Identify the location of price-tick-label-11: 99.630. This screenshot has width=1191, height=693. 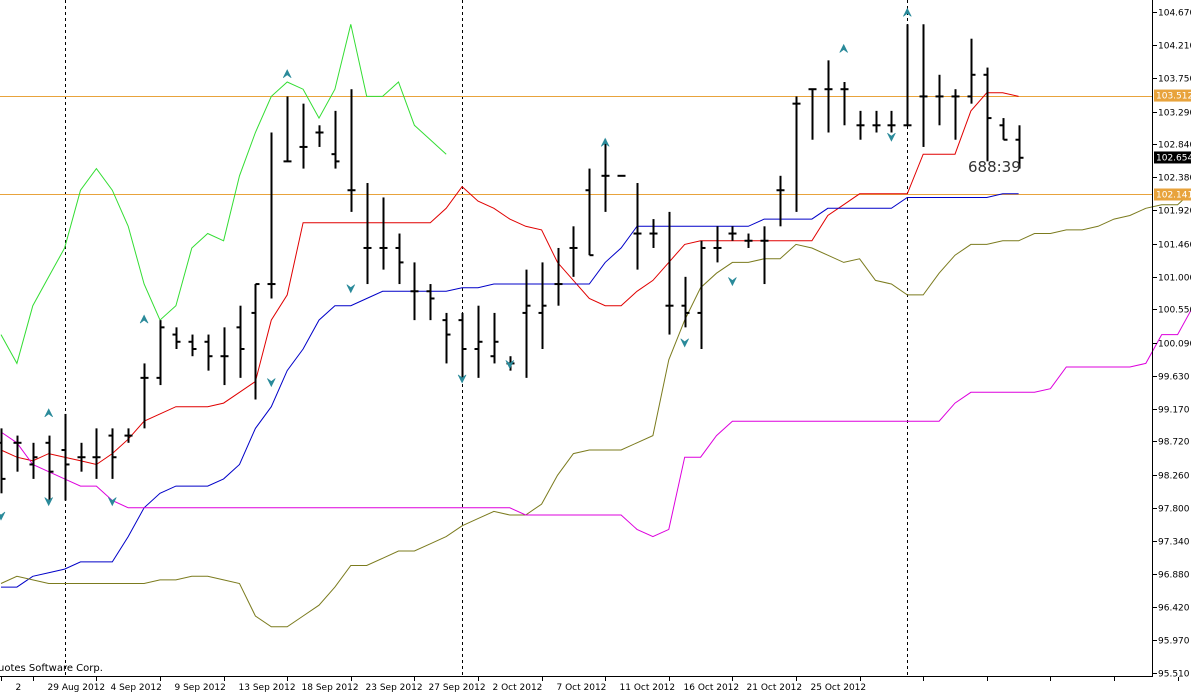
(1174, 378).